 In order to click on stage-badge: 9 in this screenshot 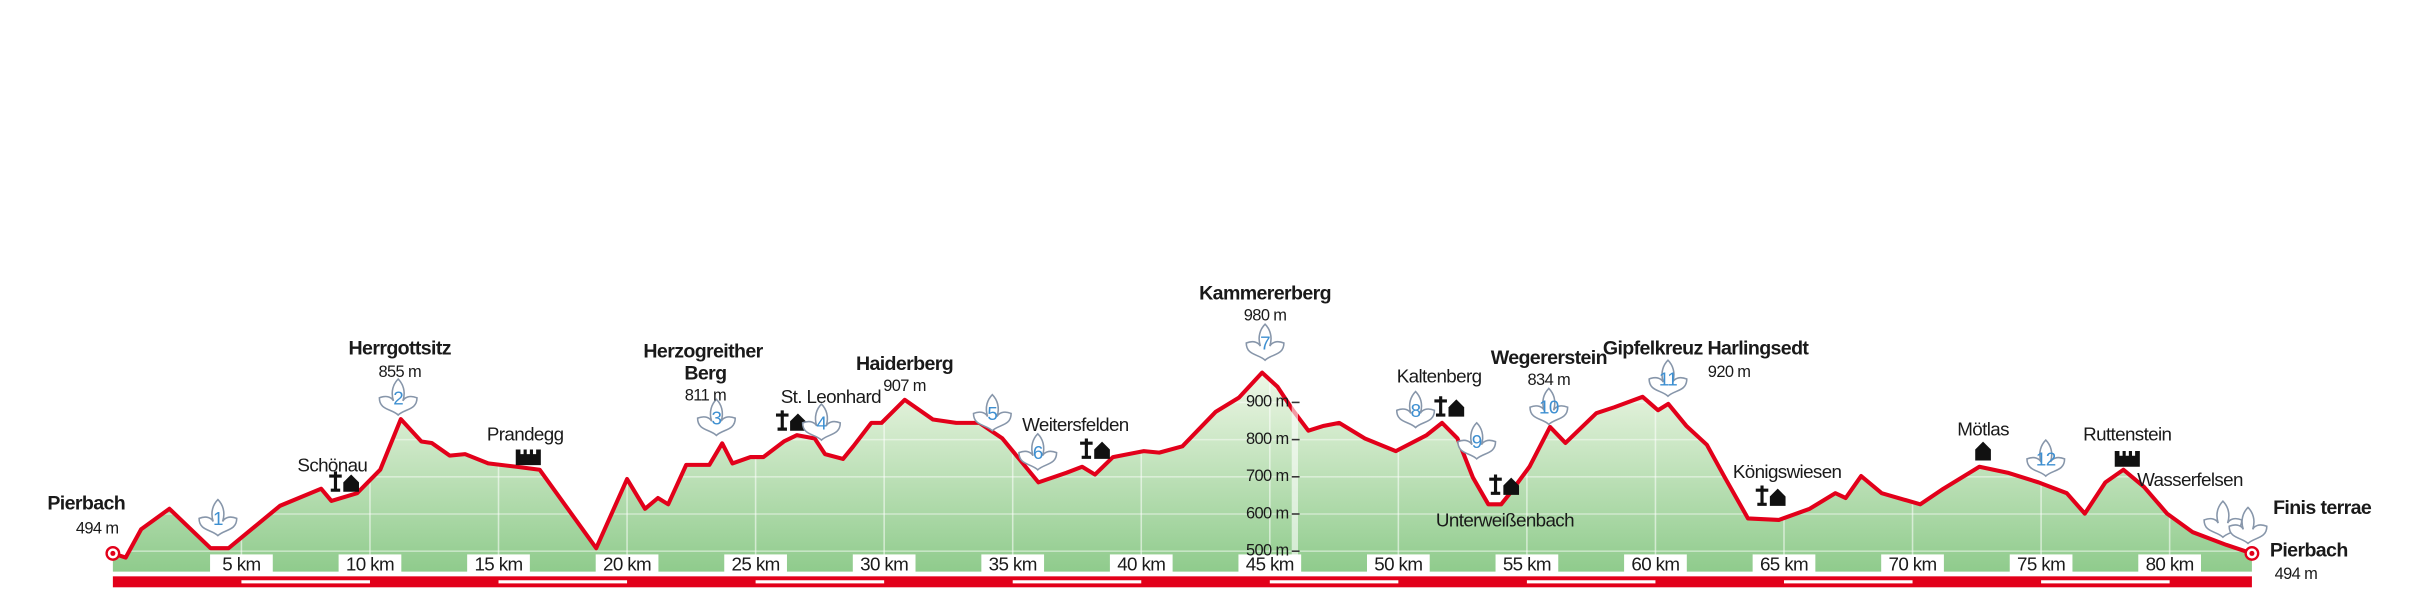, I will do `click(1477, 440)`.